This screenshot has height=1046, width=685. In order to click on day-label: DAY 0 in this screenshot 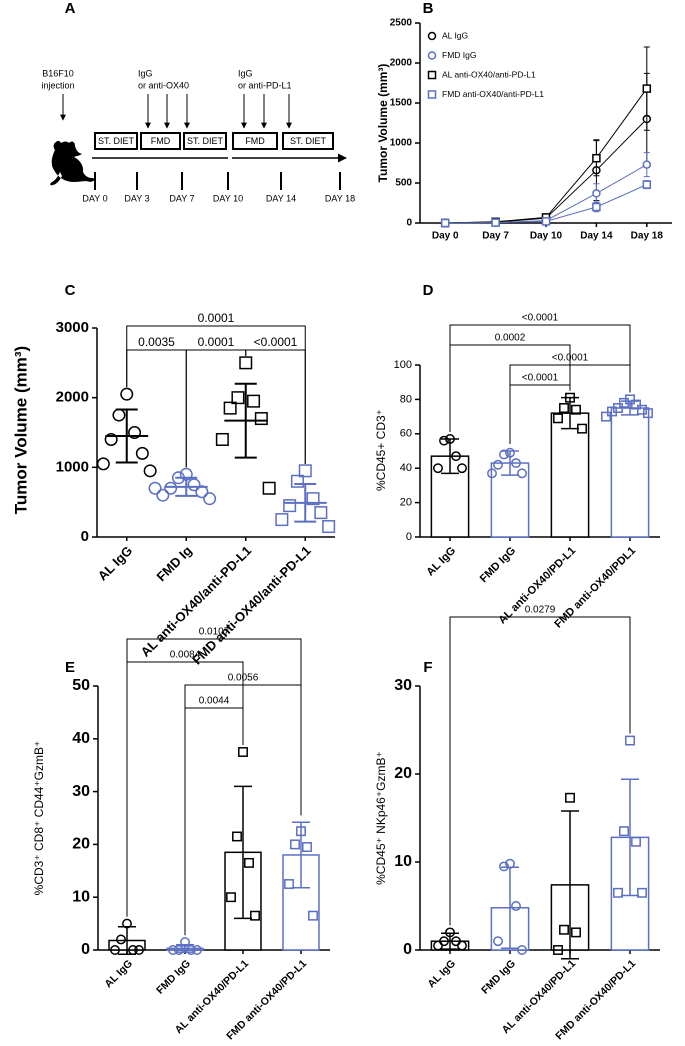, I will do `click(94, 198)`.